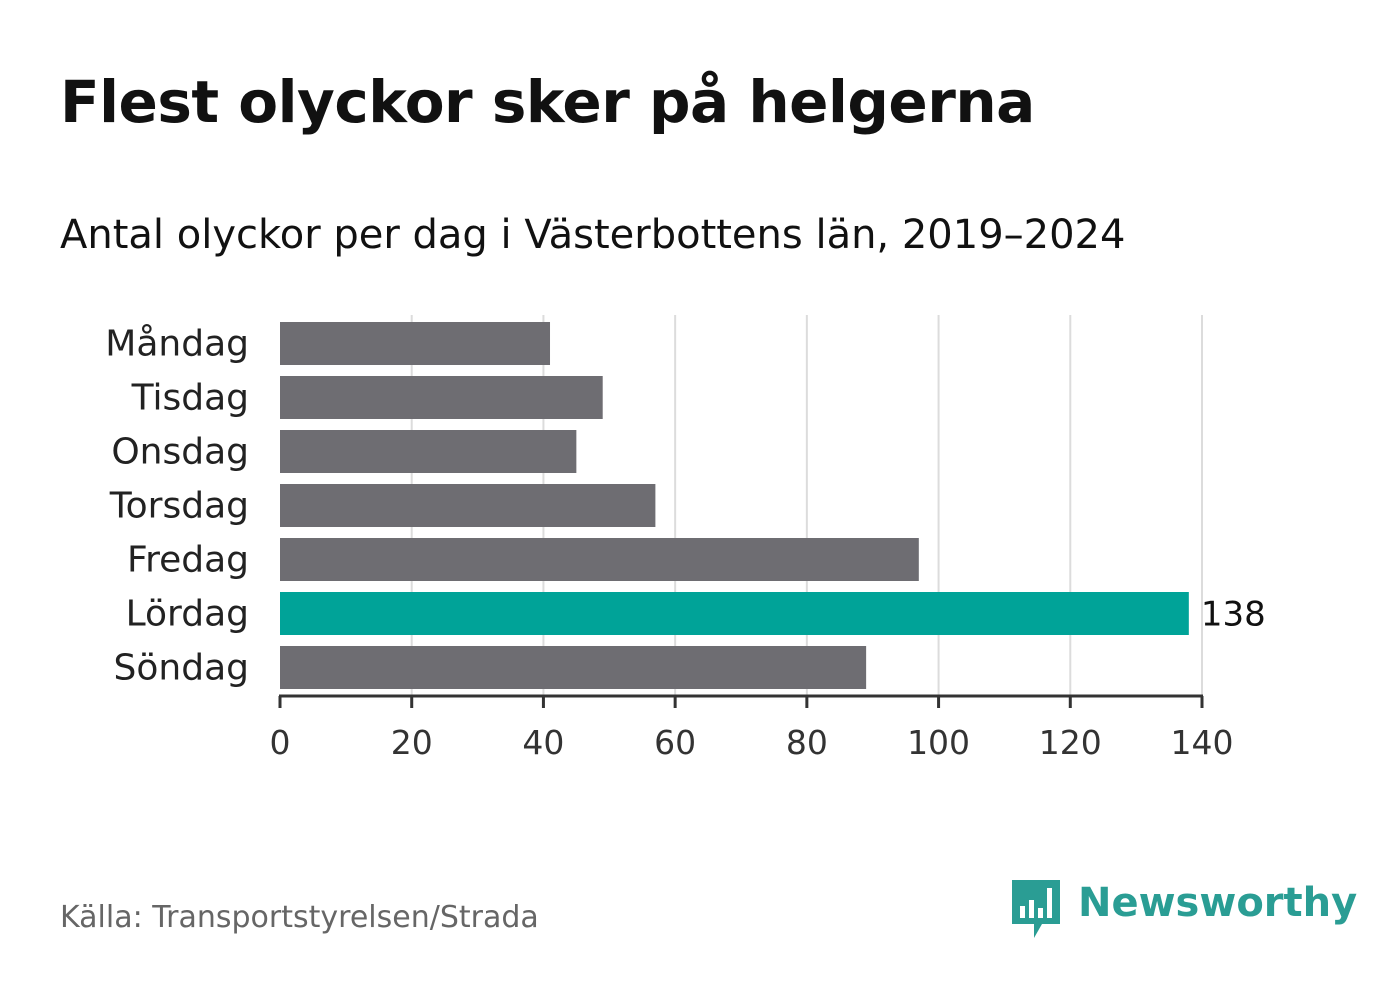 This screenshot has height=999, width=1382. I want to click on brand-logo: Newsworthy, so click(1183, 909).